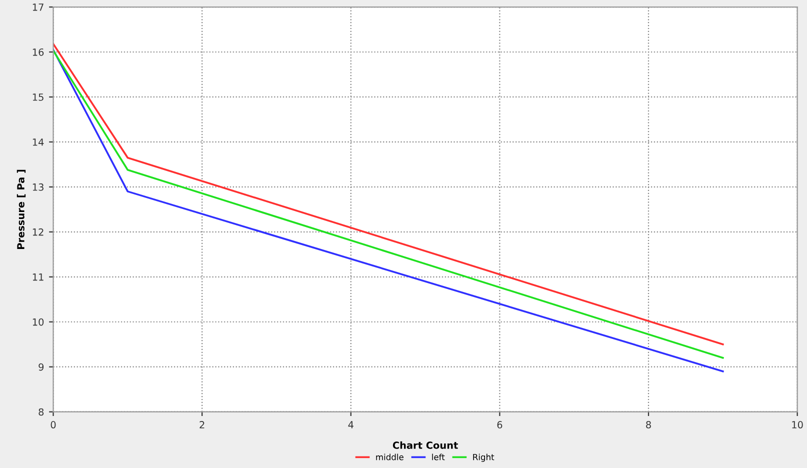 The image size is (807, 468). Describe the element at coordinates (38, 7) in the screenshot. I see `y-tick-label: 17` at that location.